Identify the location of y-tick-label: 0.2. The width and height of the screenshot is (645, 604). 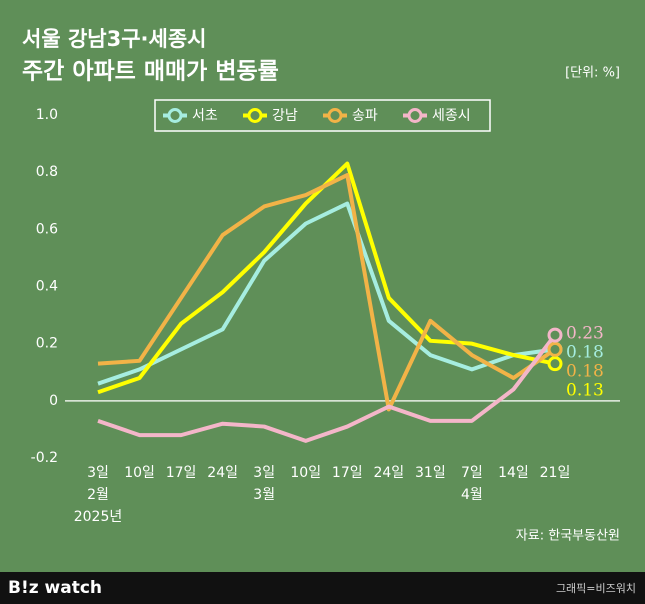
(47, 344).